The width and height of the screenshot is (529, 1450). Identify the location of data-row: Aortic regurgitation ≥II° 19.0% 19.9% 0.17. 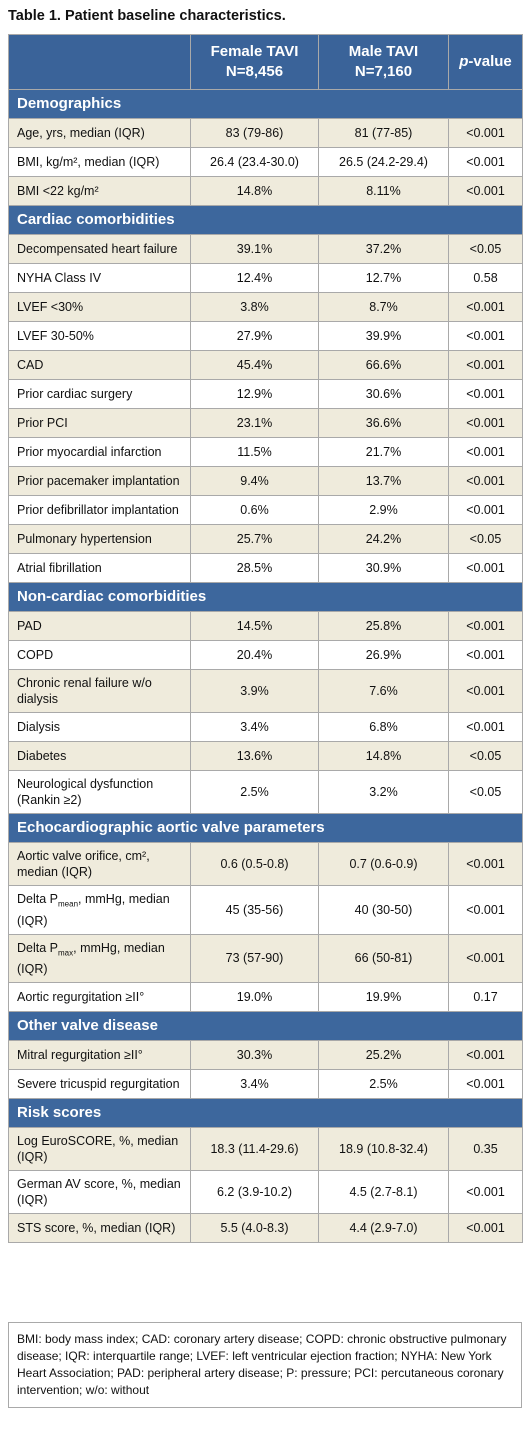
(265, 997).